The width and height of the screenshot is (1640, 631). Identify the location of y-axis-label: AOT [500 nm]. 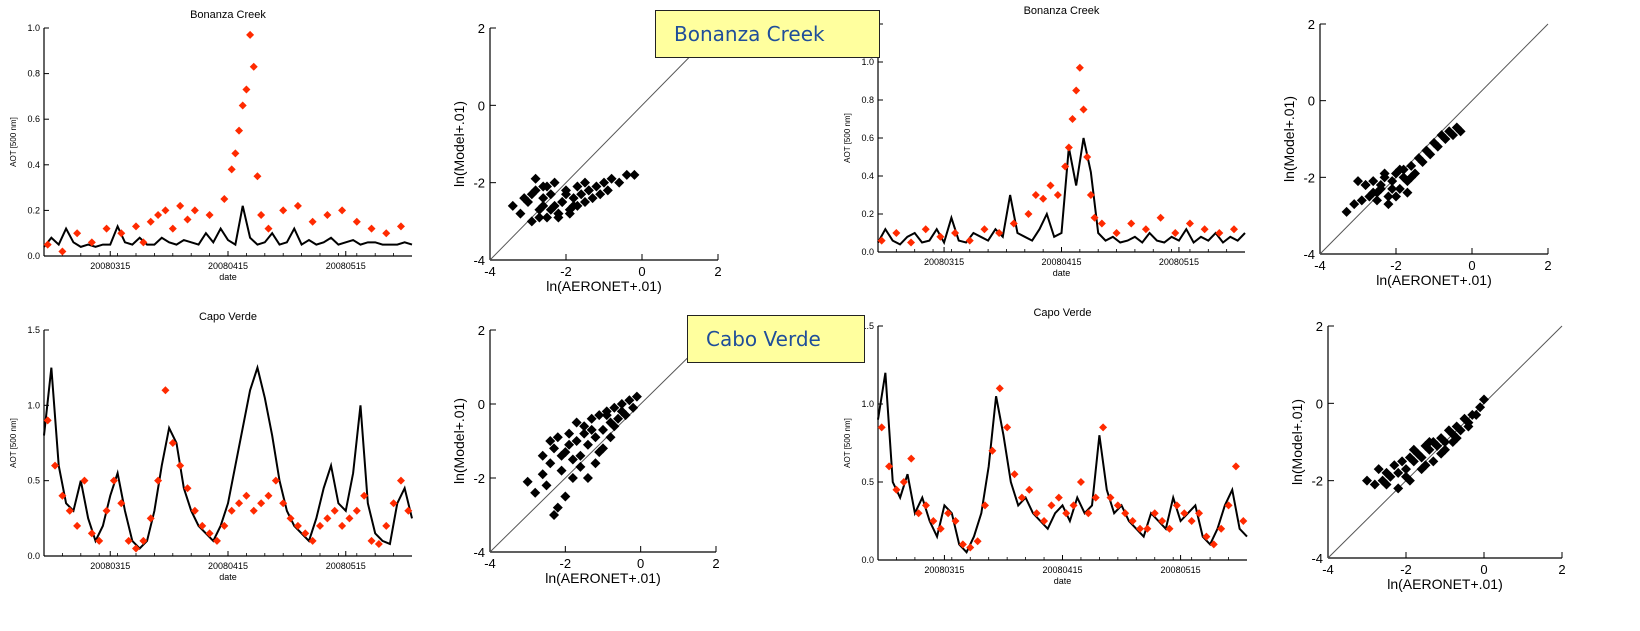
(13, 443).